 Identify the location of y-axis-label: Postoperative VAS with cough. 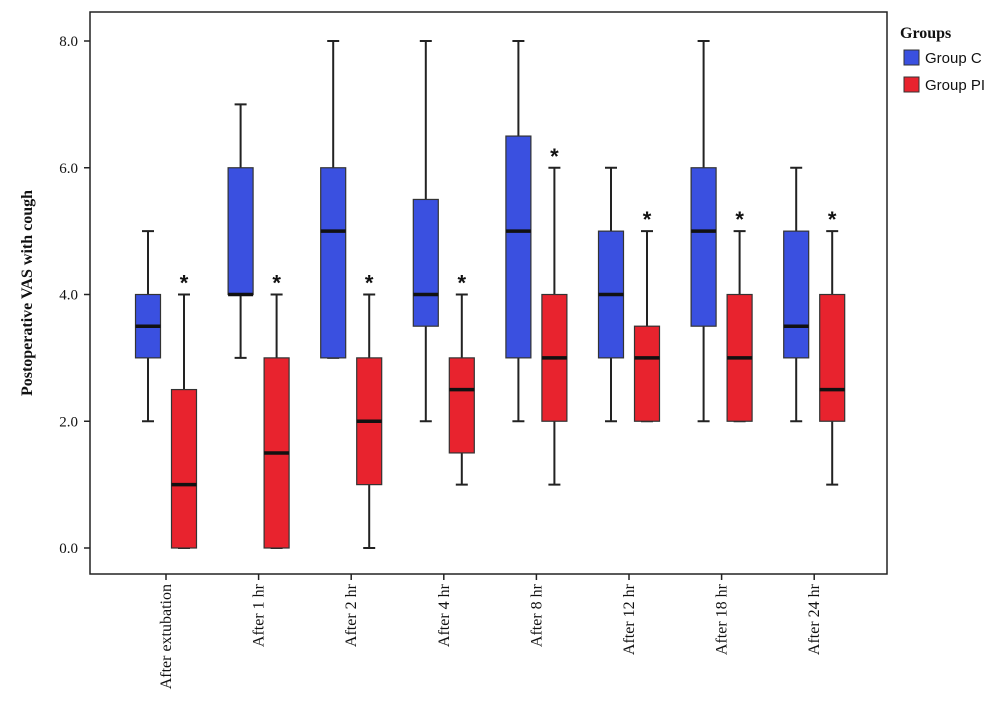
(27, 293).